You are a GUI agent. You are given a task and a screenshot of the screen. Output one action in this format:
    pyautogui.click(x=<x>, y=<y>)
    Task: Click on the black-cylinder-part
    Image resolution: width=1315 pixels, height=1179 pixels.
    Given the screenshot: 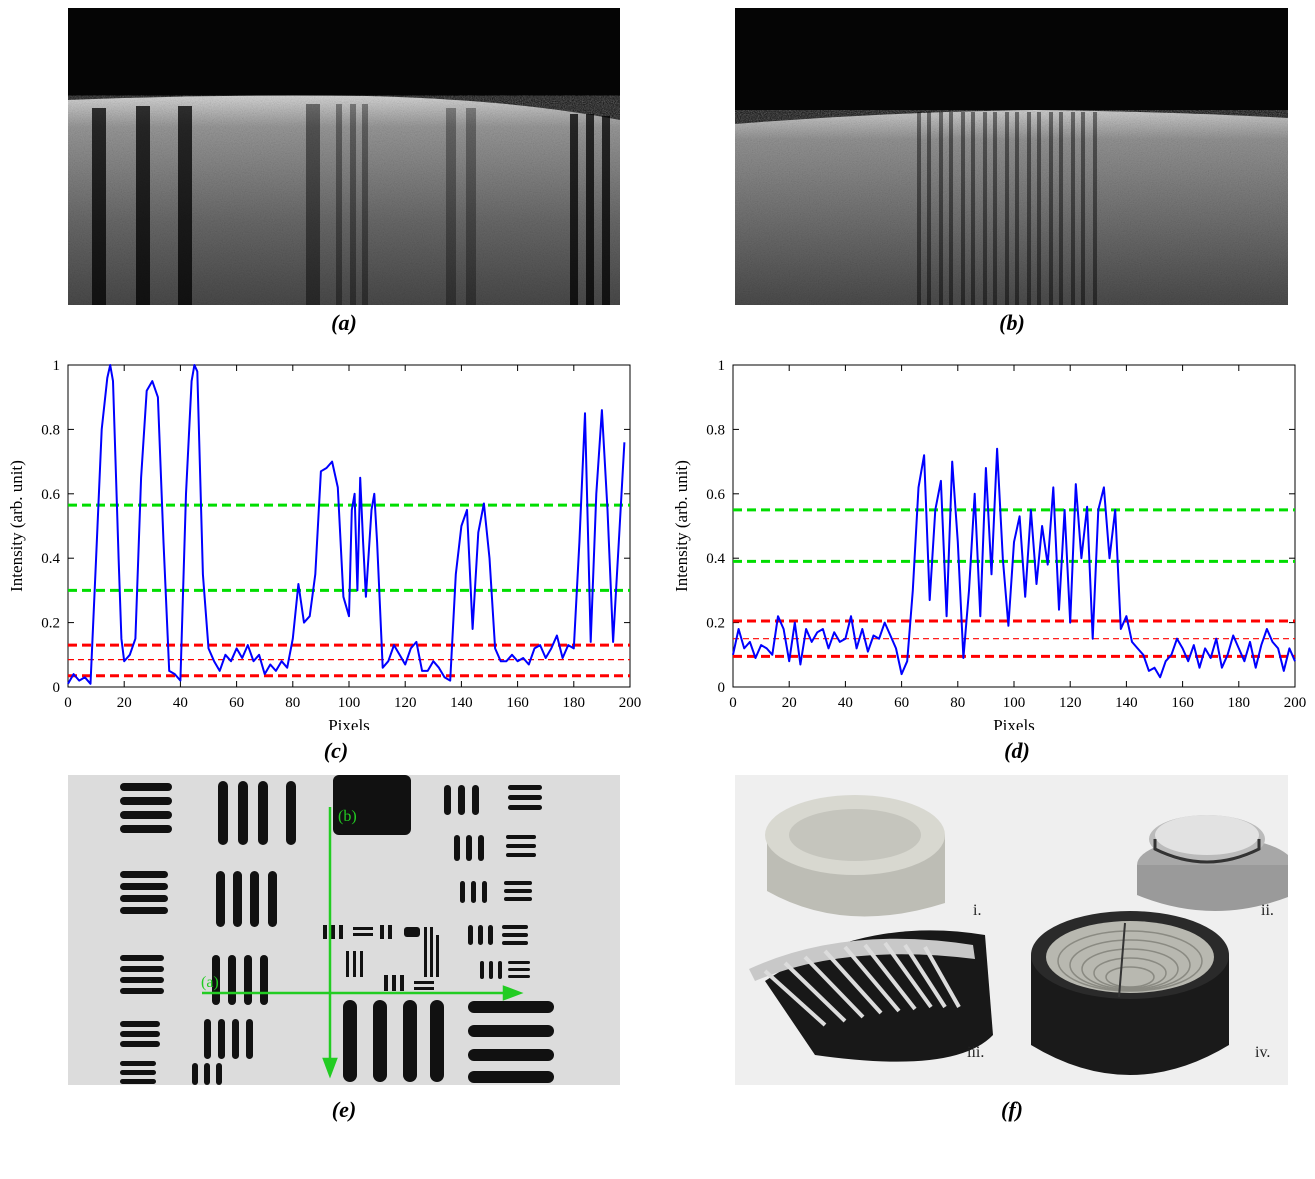 What is the action you would take?
    pyautogui.click(x=1130, y=993)
    